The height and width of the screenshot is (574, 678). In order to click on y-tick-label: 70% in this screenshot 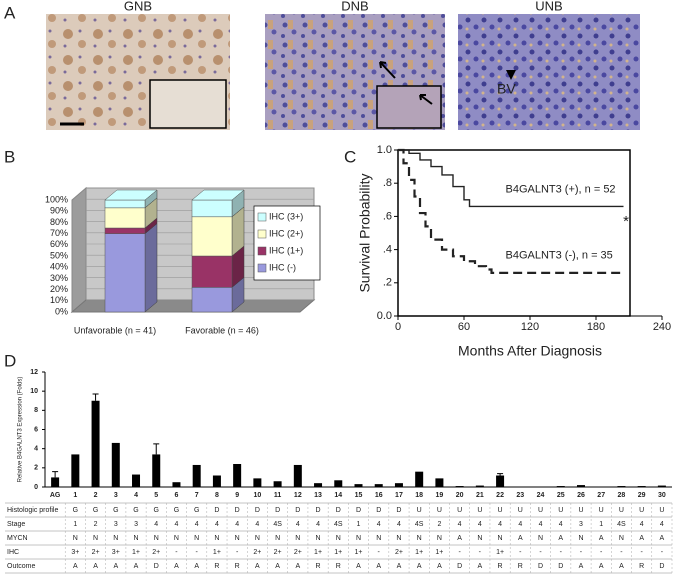, I will do `click(59, 233)`.